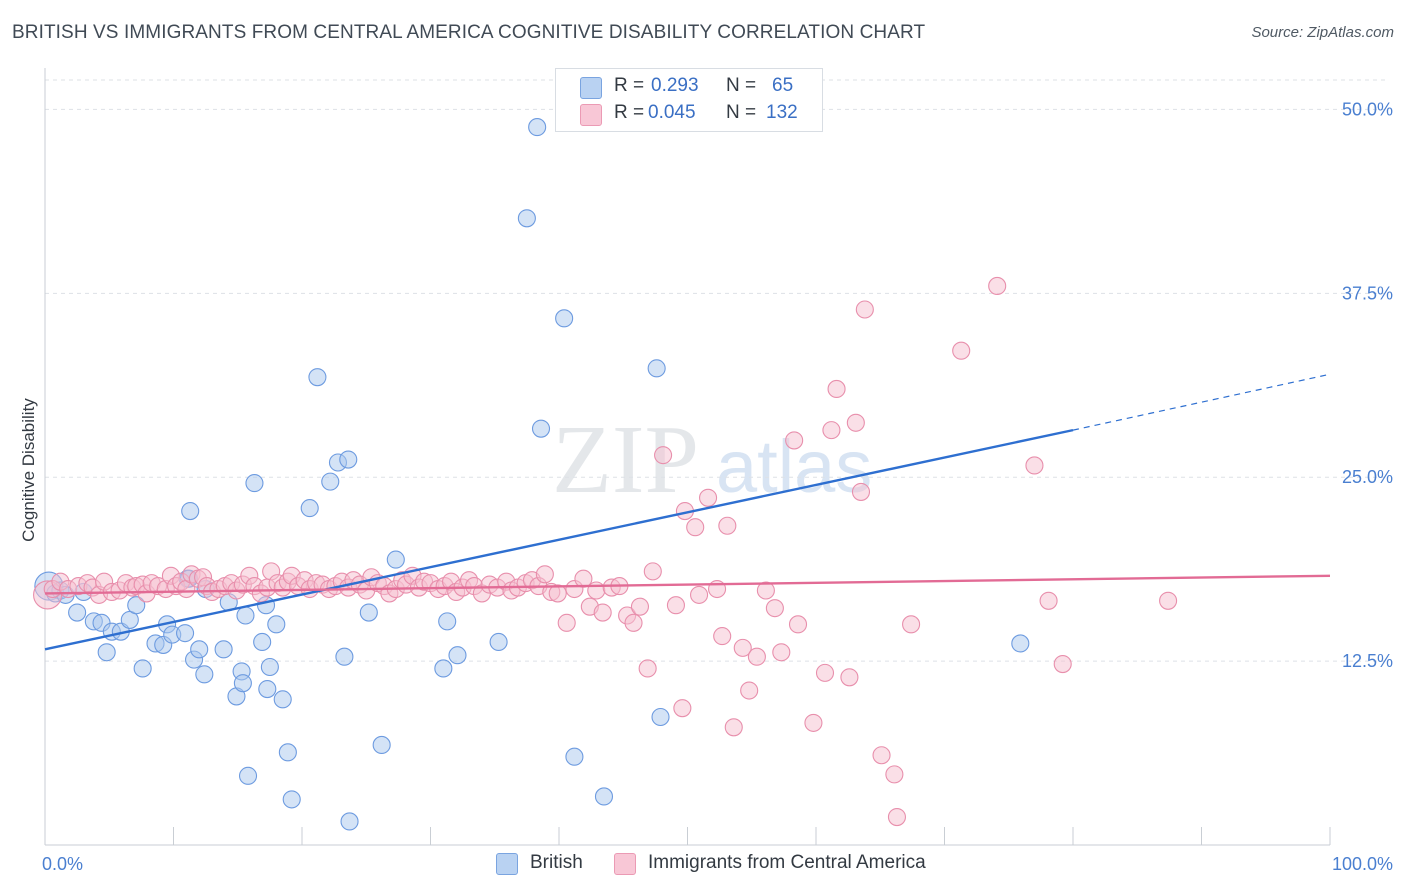 The width and height of the screenshot is (1406, 892). I want to click on immigrants-n-label: N =, so click(741, 112).